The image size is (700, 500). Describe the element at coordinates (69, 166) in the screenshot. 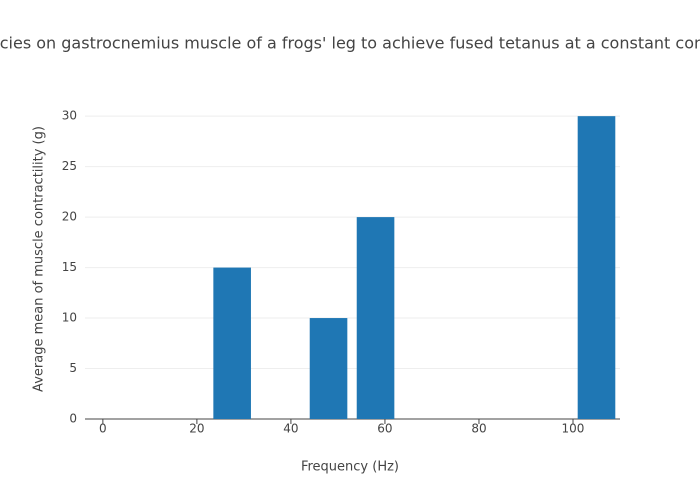

I see `y-tick-label: 25` at that location.